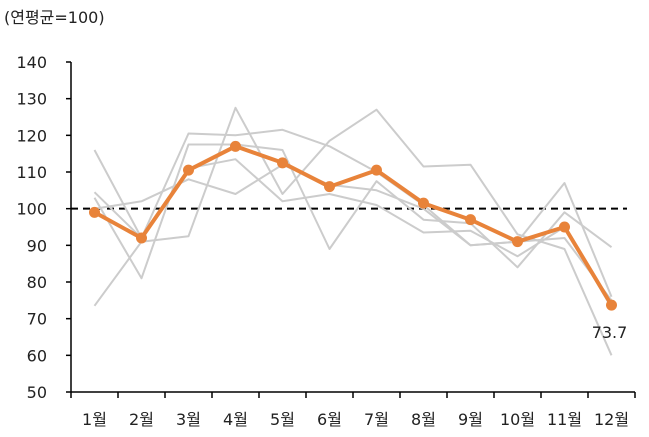 The image size is (649, 437). I want to click on x-tick-label-7: 7월, so click(376, 419).